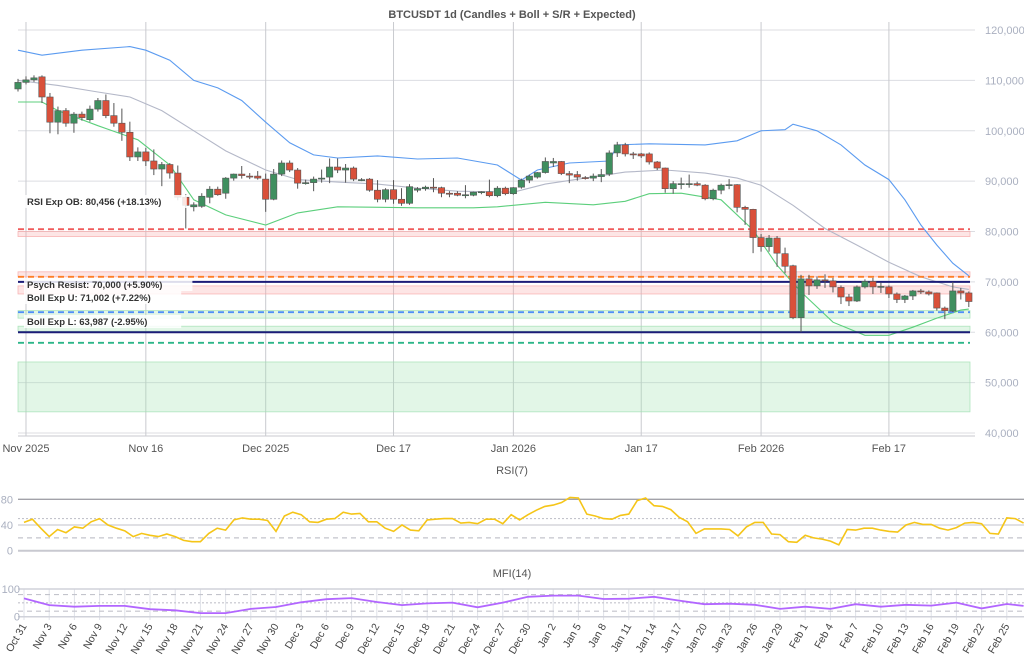 This screenshot has height=662, width=1024. I want to click on mfi-y-tick: 100, so click(11, 590).